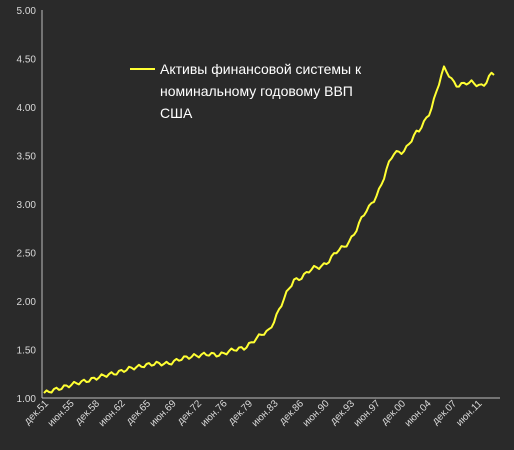  I want to click on y-tick-label: 2.00, so click(27, 302).